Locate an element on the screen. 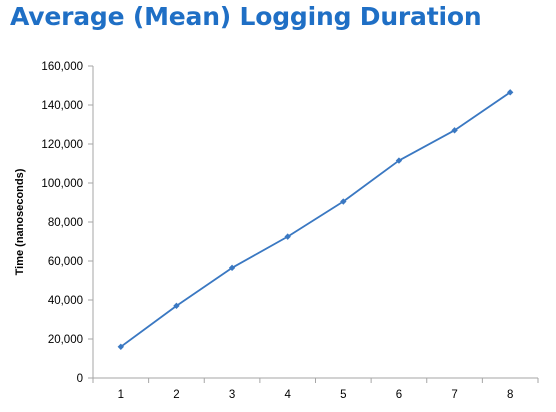  x-tick-label: 1 is located at coordinates (121, 395).